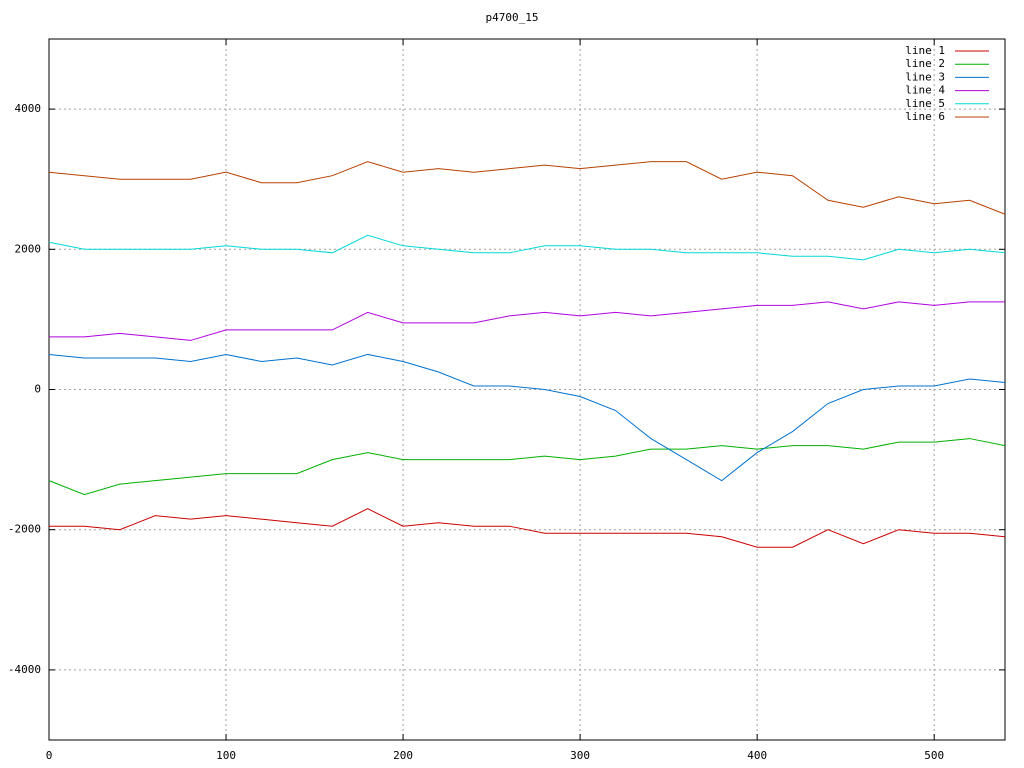 This screenshot has width=1024, height=768. What do you see at coordinates (757, 755) in the screenshot?
I see `x-tick-label: 400` at bounding box center [757, 755].